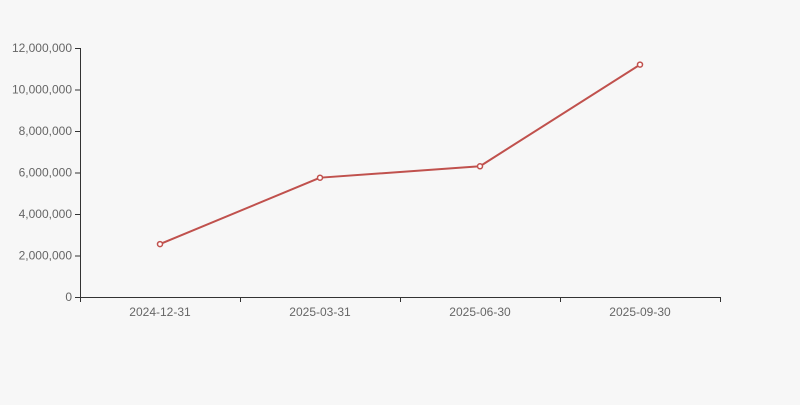 This screenshot has height=405, width=800. What do you see at coordinates (68, 297) in the screenshot?
I see `y-axis-label: 0` at bounding box center [68, 297].